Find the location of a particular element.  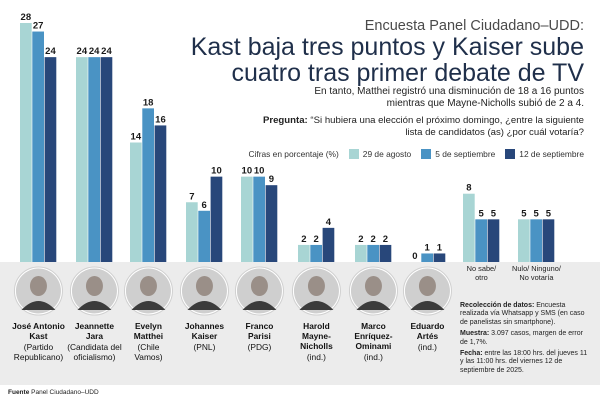

bar-9-s1 is located at coordinates (536, 240).